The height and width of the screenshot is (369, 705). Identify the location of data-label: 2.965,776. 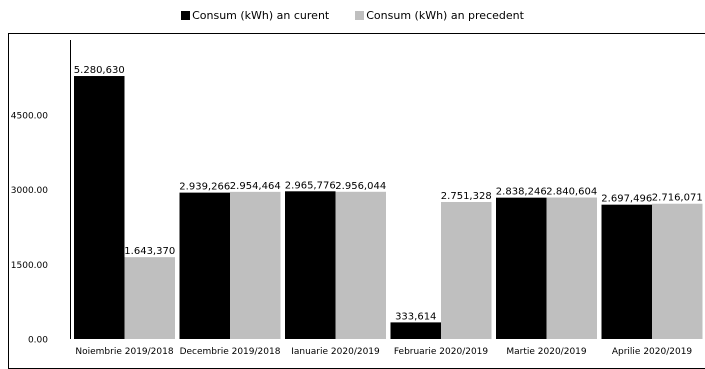
(310, 185).